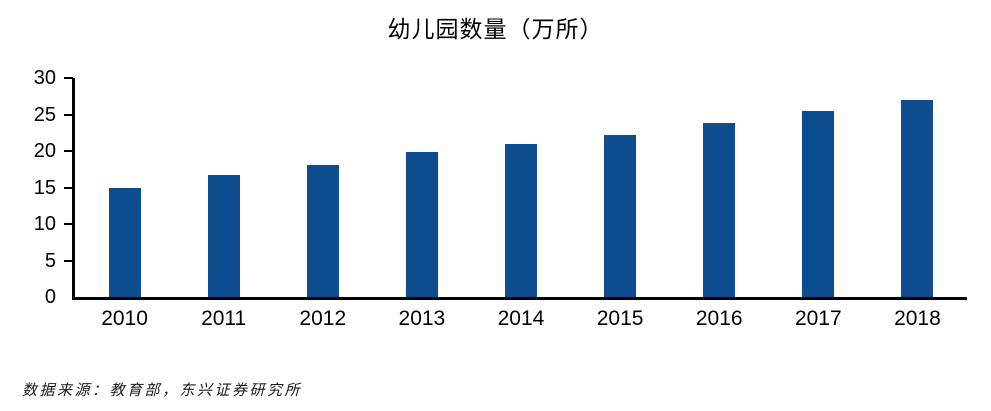  Describe the element at coordinates (521, 318) in the screenshot. I see `x-axis-label-2014: 2014` at that location.